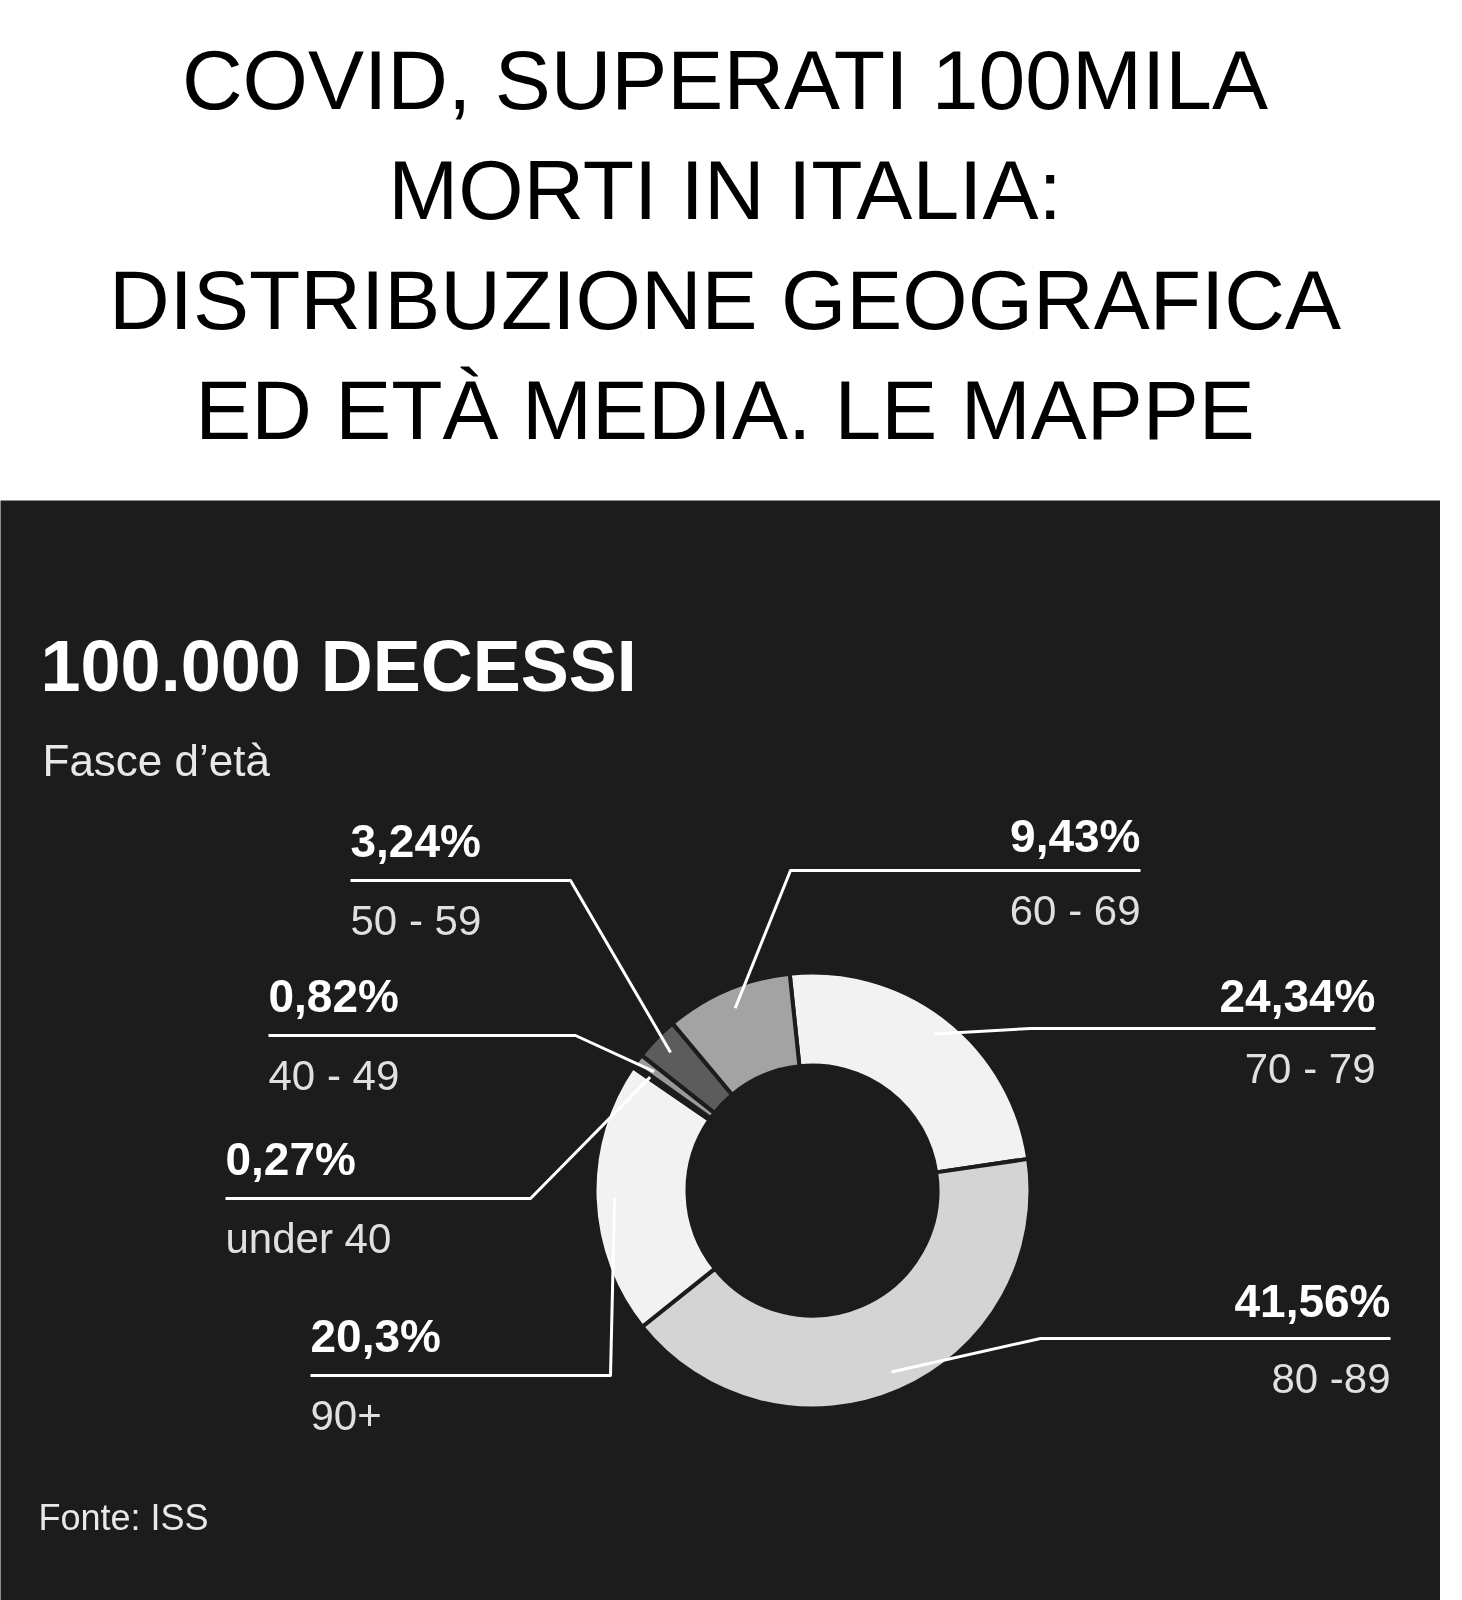  I want to click on text: Fasce d’età, so click(156, 760).